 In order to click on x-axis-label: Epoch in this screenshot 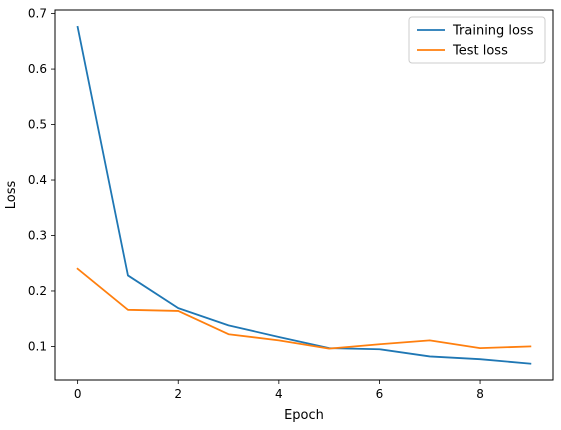, I will do `click(304, 415)`.